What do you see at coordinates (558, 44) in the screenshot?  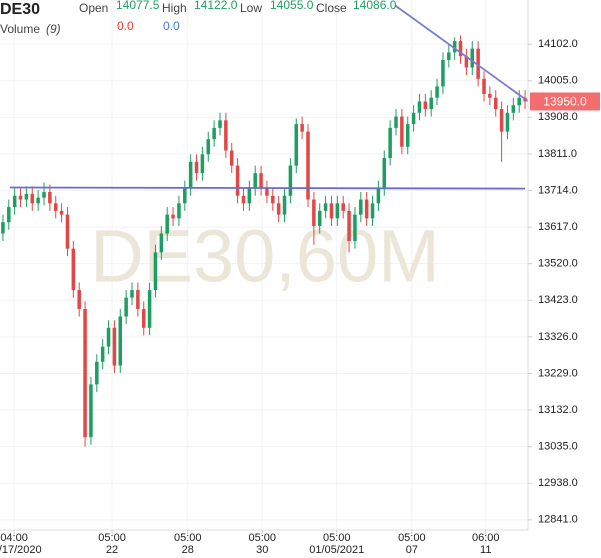 I see `y-tick-label: 14102.0` at bounding box center [558, 44].